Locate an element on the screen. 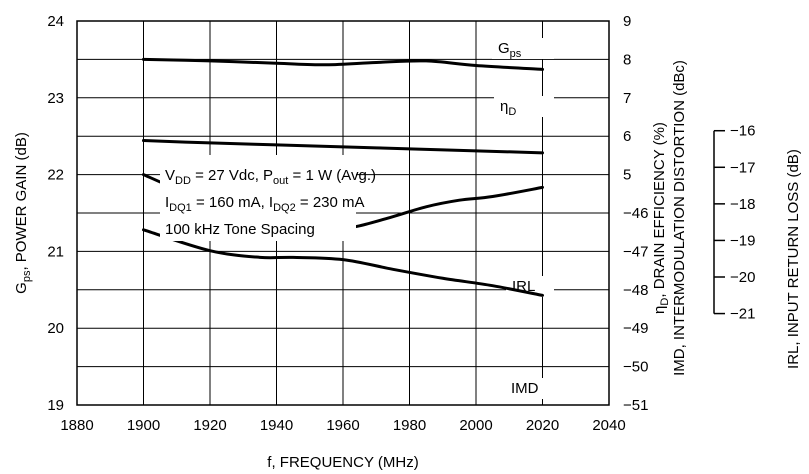 The height and width of the screenshot is (474, 809). annotation-background is located at coordinates (258, 198).